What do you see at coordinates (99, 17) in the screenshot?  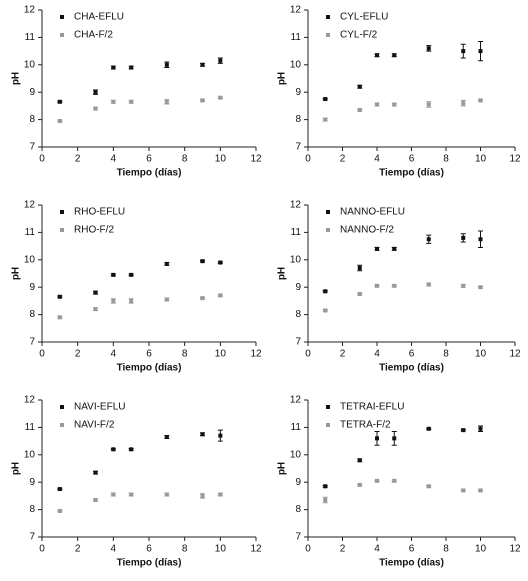 I see `legend-label: CHA-EFLU` at bounding box center [99, 17].